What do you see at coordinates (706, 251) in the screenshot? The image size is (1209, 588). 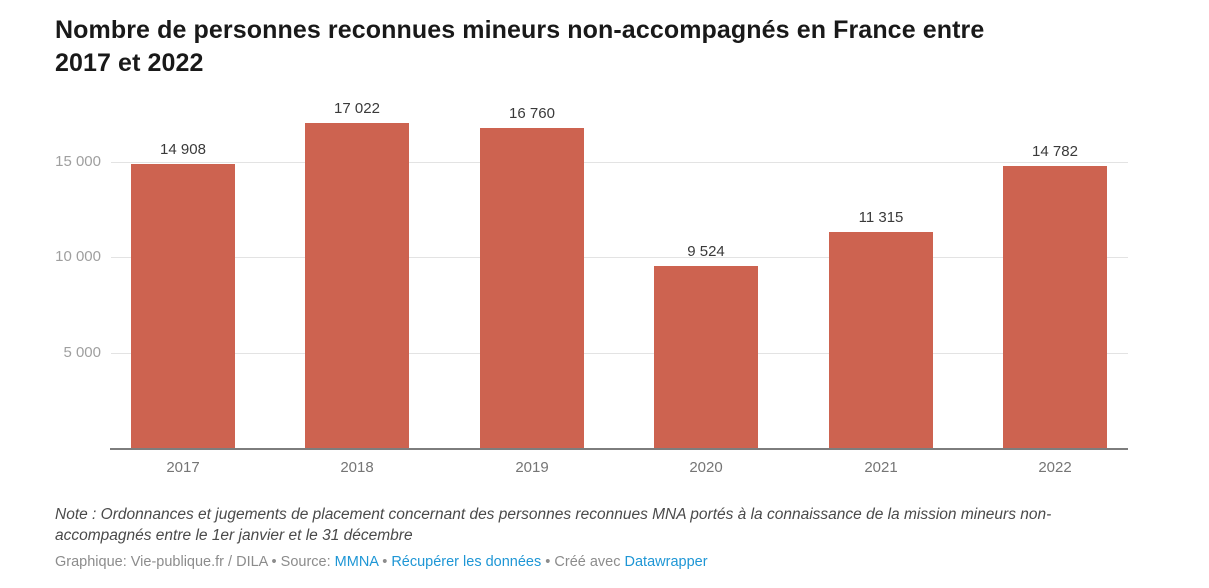 I see `bar-value-label: 9 524` at bounding box center [706, 251].